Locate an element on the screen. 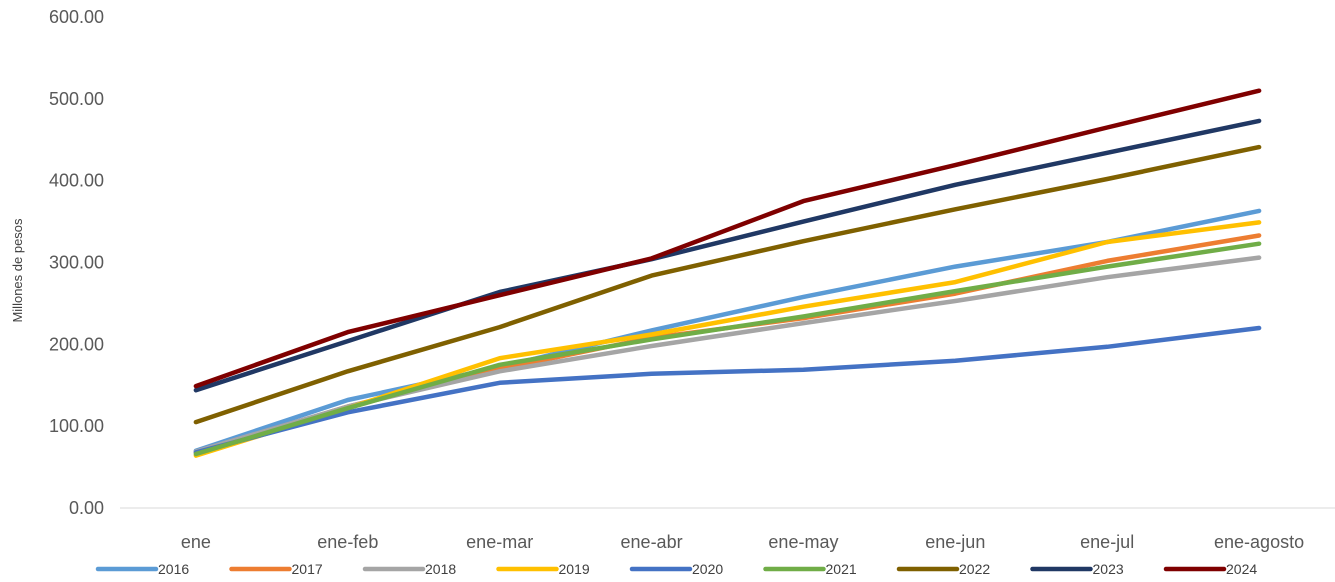 This screenshot has width=1335, height=582. legend: 2016 2017 2018 2019 2020 2021 2022 2023 2024 is located at coordinates (676, 569).